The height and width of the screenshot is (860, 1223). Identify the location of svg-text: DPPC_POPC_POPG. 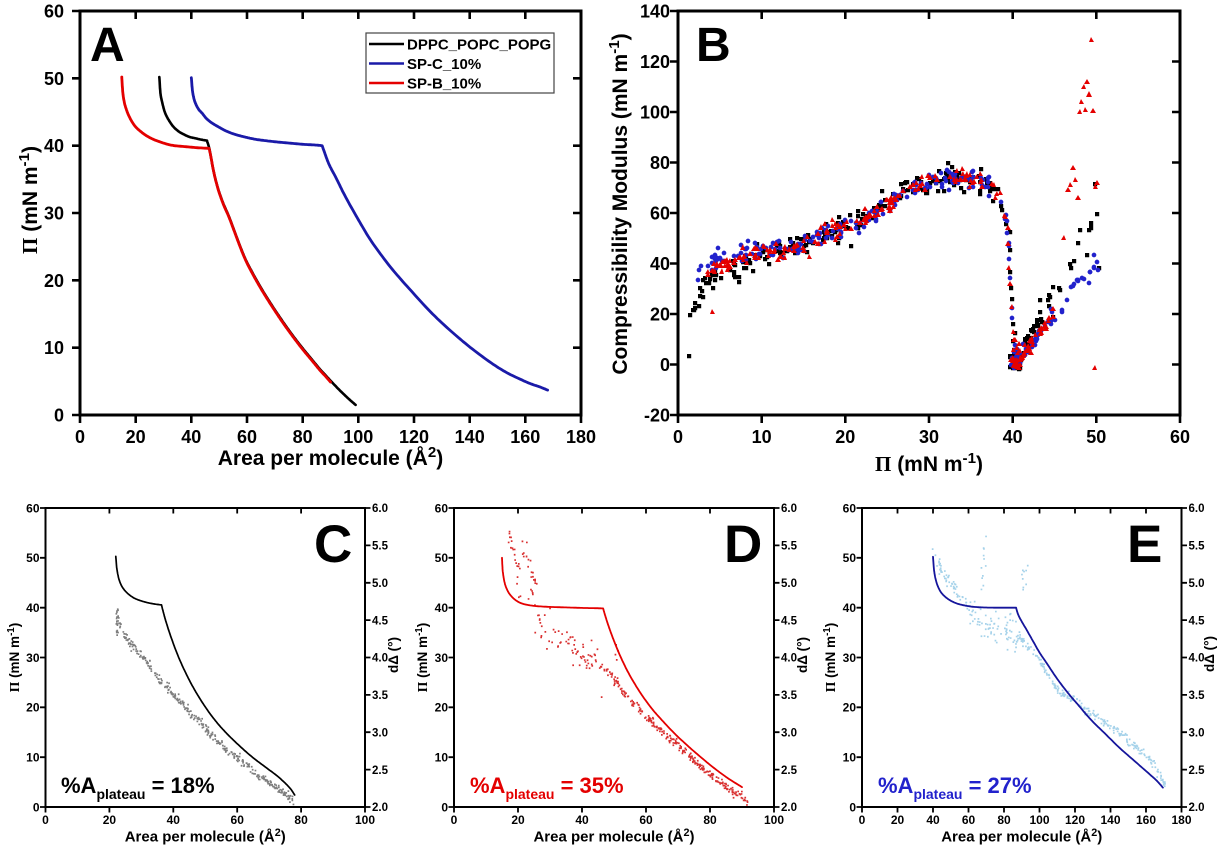
(479, 44).